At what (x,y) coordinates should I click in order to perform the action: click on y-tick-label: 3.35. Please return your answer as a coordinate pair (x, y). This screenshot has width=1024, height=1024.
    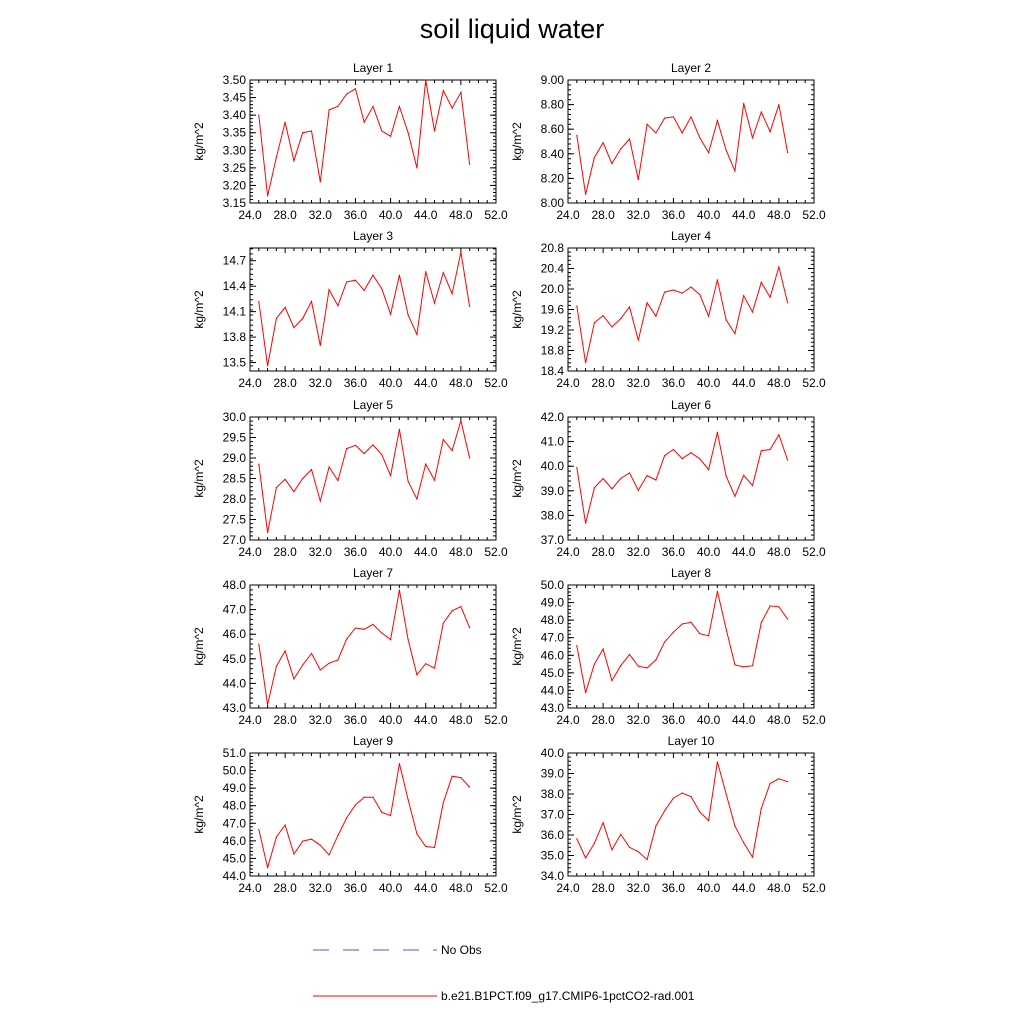
    Looking at the image, I should click on (235, 133).